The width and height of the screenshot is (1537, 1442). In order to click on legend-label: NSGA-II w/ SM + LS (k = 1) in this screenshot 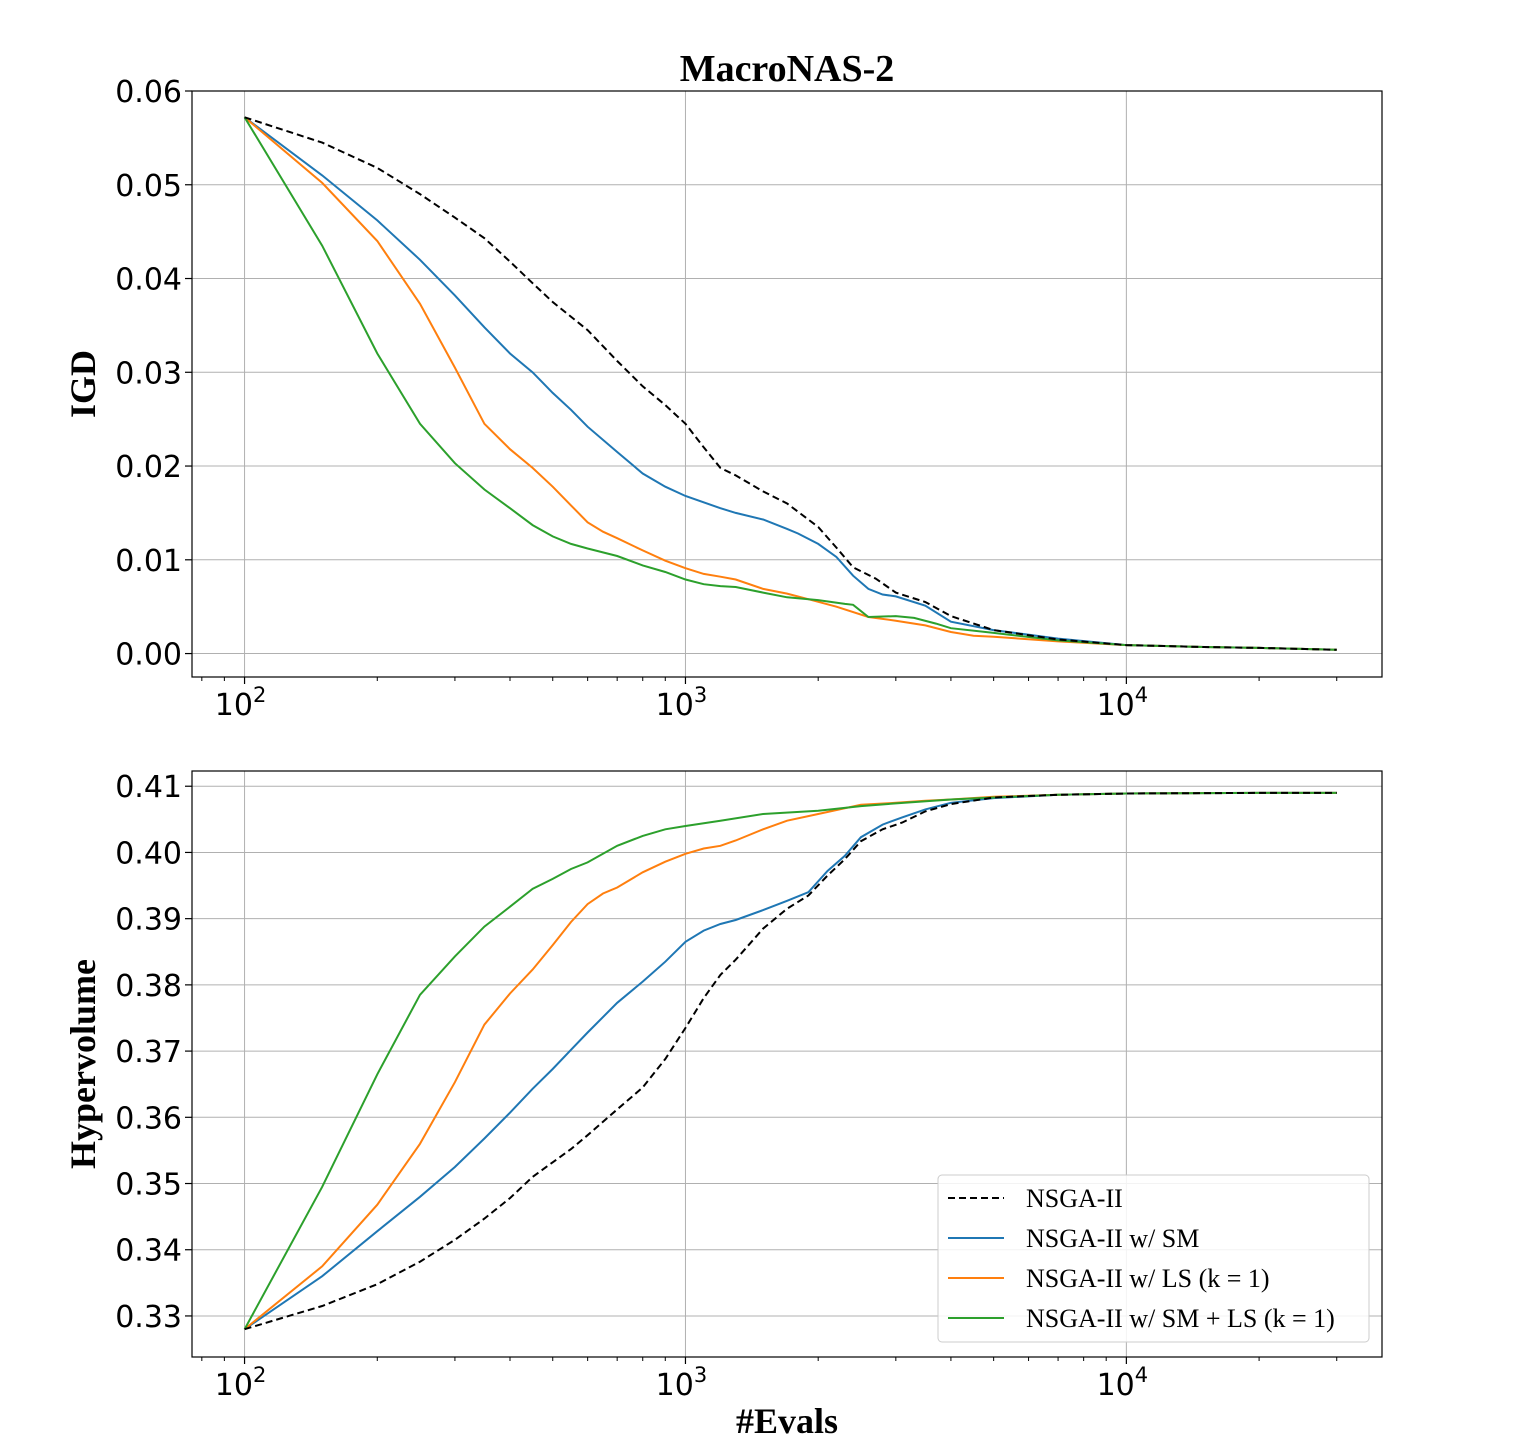, I will do `click(1180, 1318)`.